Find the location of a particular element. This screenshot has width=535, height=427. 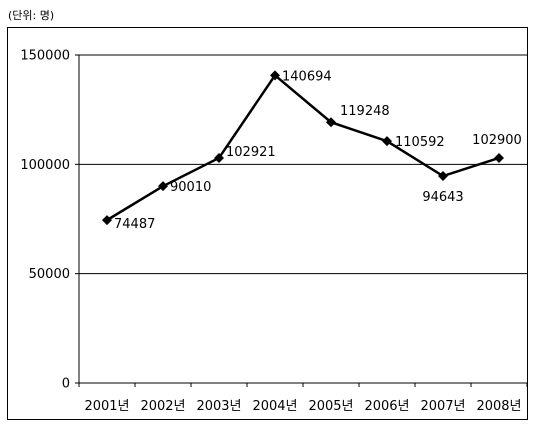

x-tick-label-4: 2005년 is located at coordinates (330, 406).